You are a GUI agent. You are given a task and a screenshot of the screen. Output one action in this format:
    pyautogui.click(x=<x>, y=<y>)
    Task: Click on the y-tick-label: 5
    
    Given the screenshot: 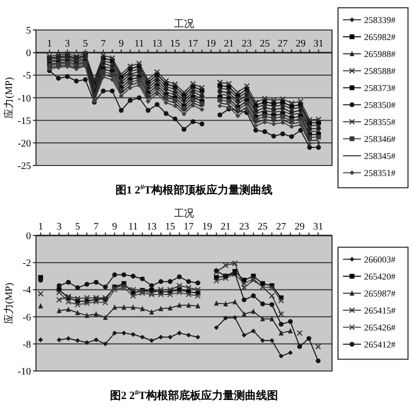 What is the action you would take?
    pyautogui.click(x=28, y=31)
    